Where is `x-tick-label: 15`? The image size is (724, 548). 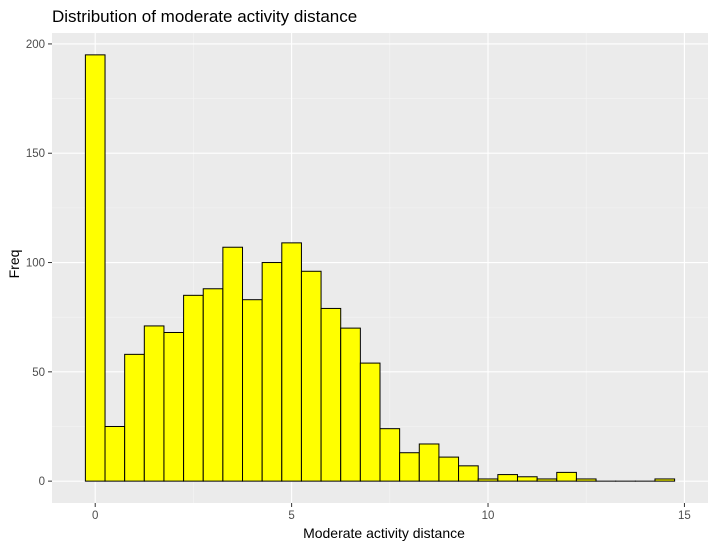
x-tick-label: 15 is located at coordinates (684, 516).